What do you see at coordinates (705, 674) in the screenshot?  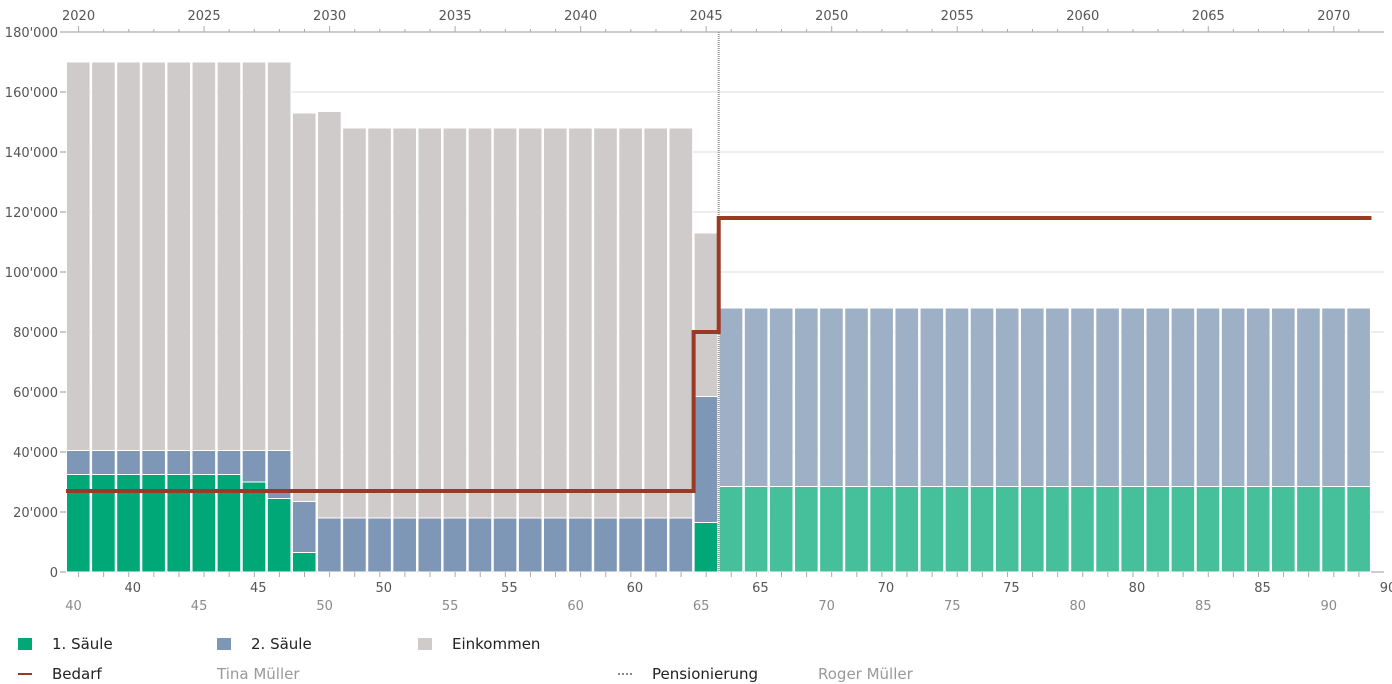 I see `legend-label-pensionierung: Pensionierung` at bounding box center [705, 674].